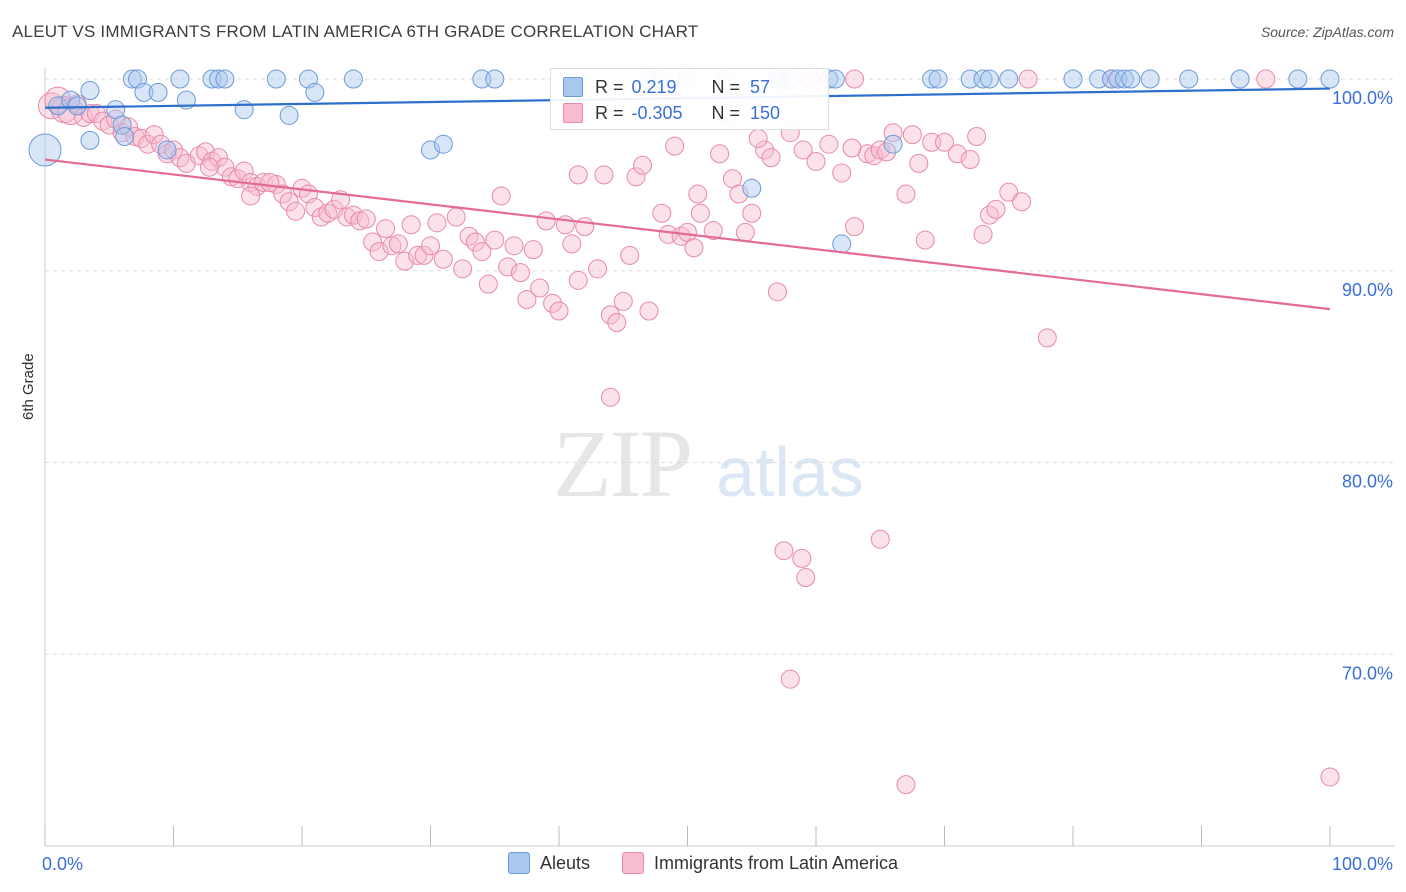  What do you see at coordinates (765, 112) in the screenshot?
I see `legend-n-value: 150` at bounding box center [765, 112].